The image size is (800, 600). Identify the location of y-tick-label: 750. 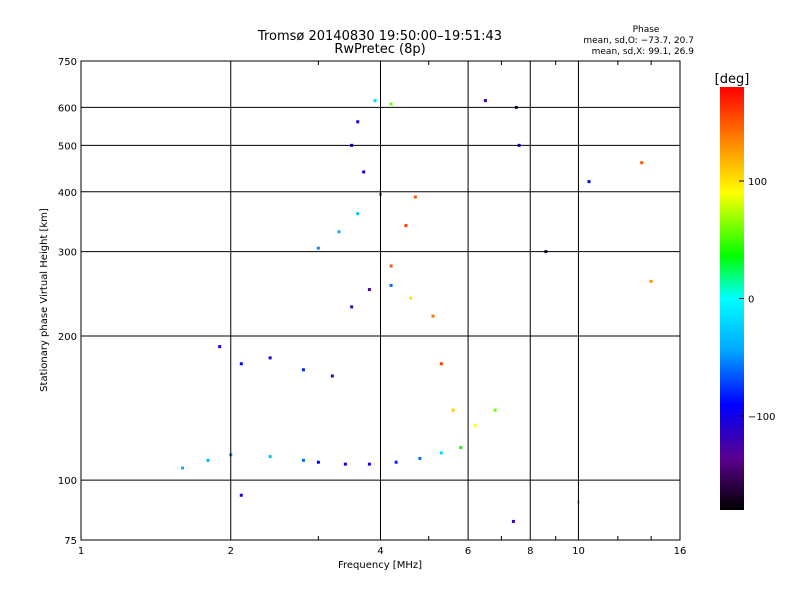
(67, 62).